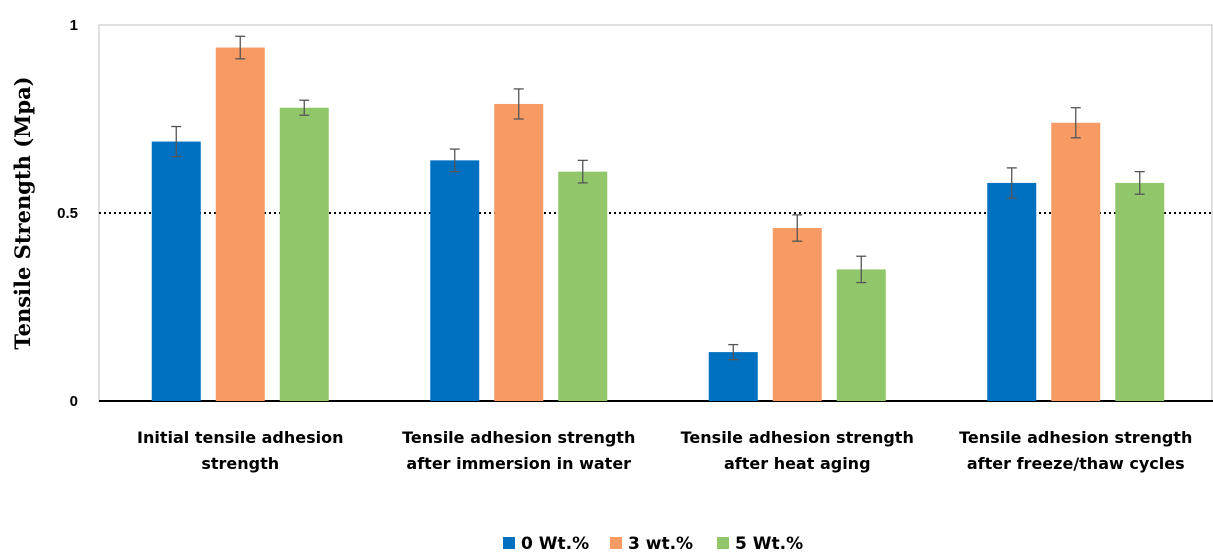 This screenshot has width=1213, height=557. Describe the element at coordinates (660, 544) in the screenshot. I see `legend-label: 3 wt.%` at that location.